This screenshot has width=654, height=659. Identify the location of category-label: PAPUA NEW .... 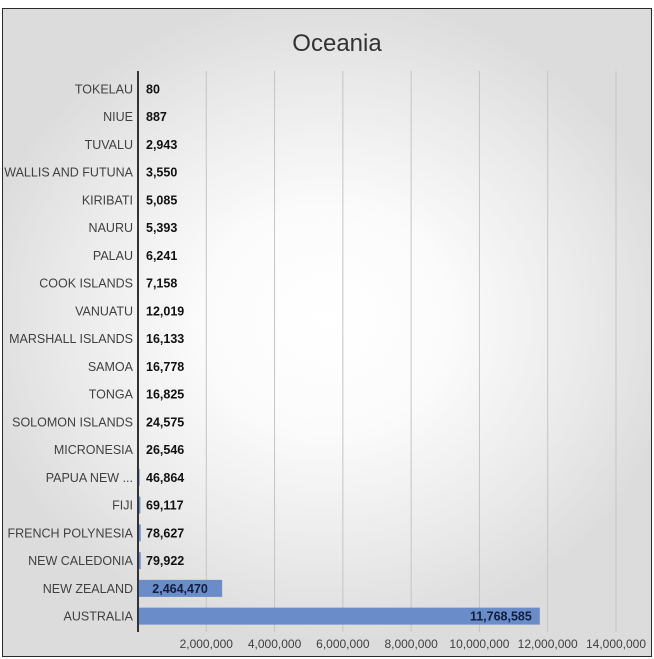
(89, 478).